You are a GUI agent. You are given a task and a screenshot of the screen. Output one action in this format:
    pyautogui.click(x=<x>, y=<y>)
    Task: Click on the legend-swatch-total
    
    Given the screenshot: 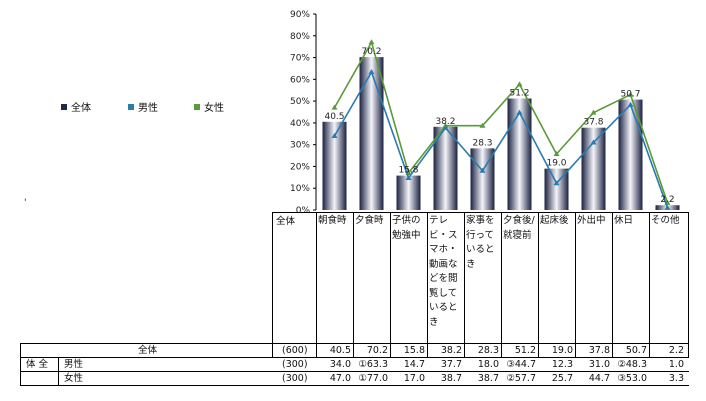 What is the action you would take?
    pyautogui.click(x=64, y=107)
    